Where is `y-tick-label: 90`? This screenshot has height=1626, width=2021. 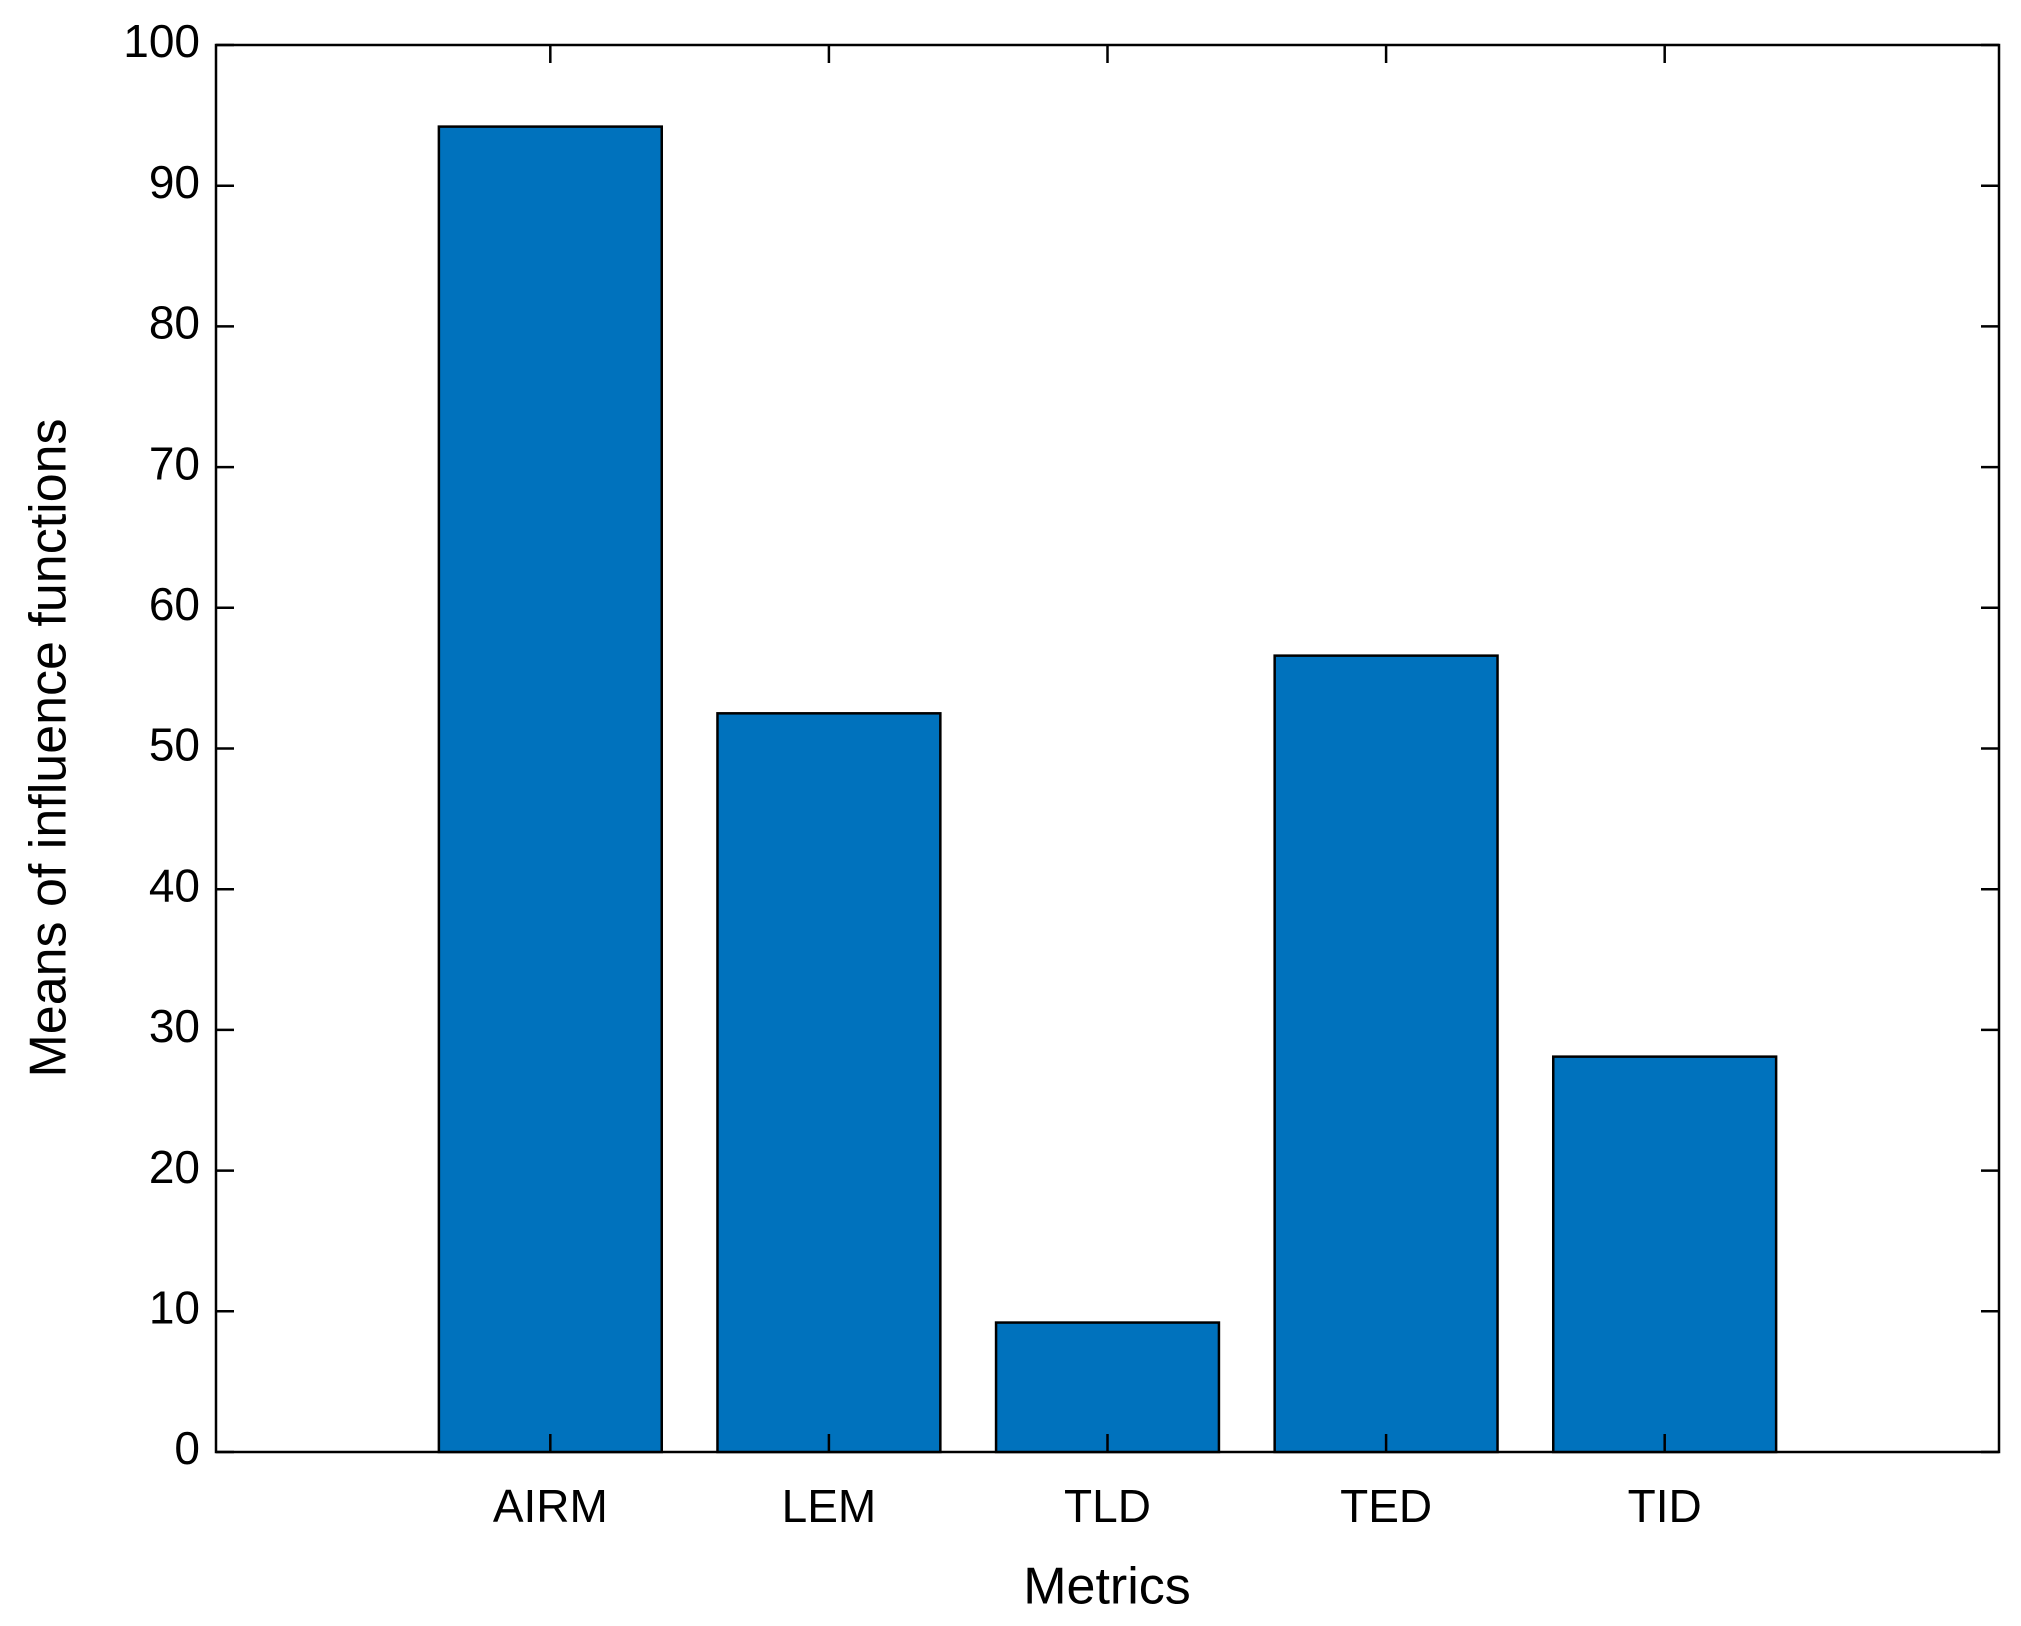
y-tick-label: 90 is located at coordinates (174, 182).